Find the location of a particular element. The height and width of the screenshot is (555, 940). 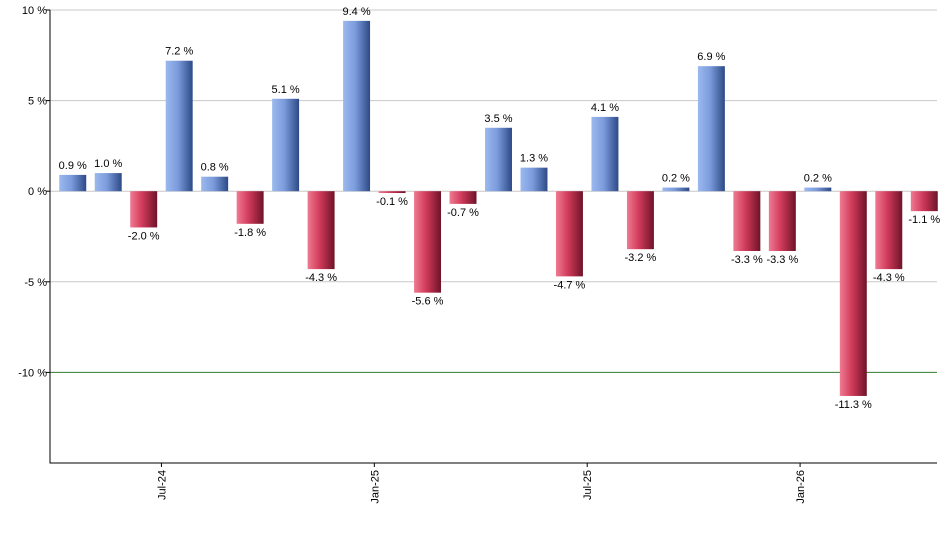

data-label: -4.7 % is located at coordinates (570, 285).